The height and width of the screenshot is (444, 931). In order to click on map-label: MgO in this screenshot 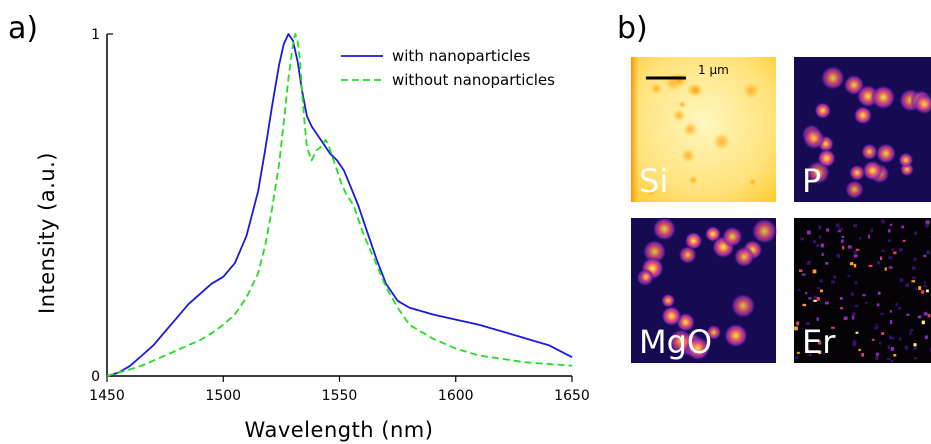, I will do `click(675, 342)`.